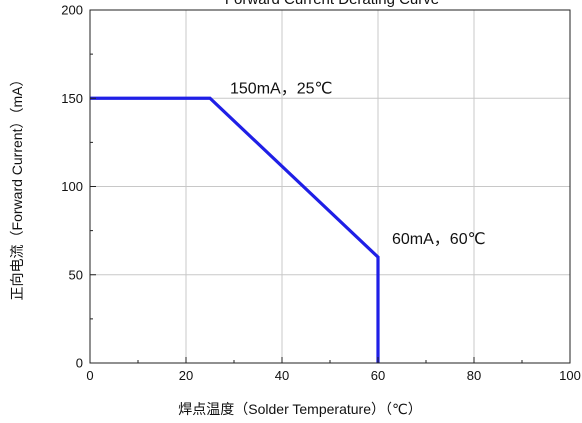 This screenshot has height=423, width=582. I want to click on annotation-label: 150mA，25℃, so click(281, 88).